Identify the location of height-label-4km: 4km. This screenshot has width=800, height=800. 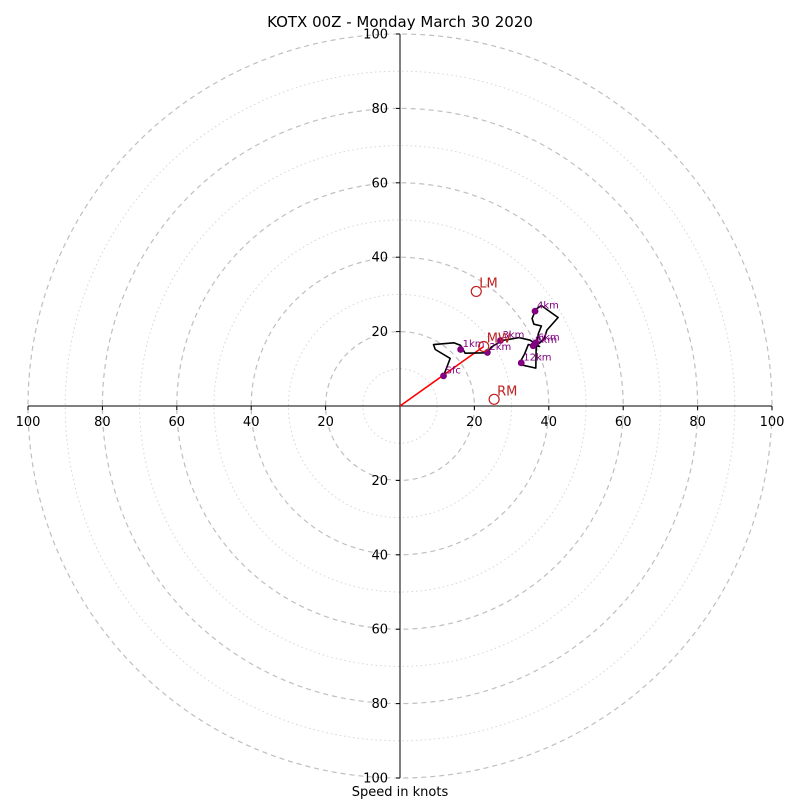
(548, 306).